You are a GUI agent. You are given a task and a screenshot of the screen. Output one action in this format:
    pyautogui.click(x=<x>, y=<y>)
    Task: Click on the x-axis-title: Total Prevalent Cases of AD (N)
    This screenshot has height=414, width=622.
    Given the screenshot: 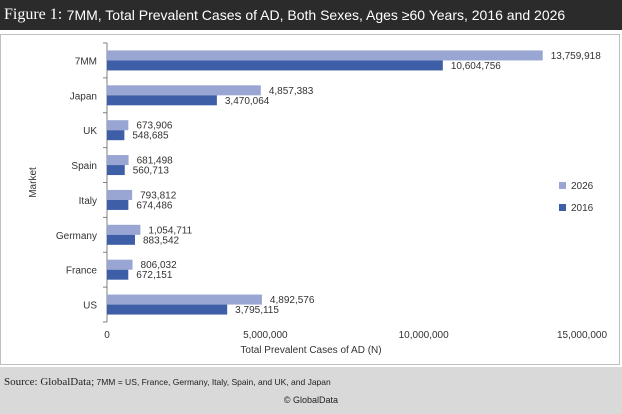 What is the action you would take?
    pyautogui.click(x=310, y=350)
    